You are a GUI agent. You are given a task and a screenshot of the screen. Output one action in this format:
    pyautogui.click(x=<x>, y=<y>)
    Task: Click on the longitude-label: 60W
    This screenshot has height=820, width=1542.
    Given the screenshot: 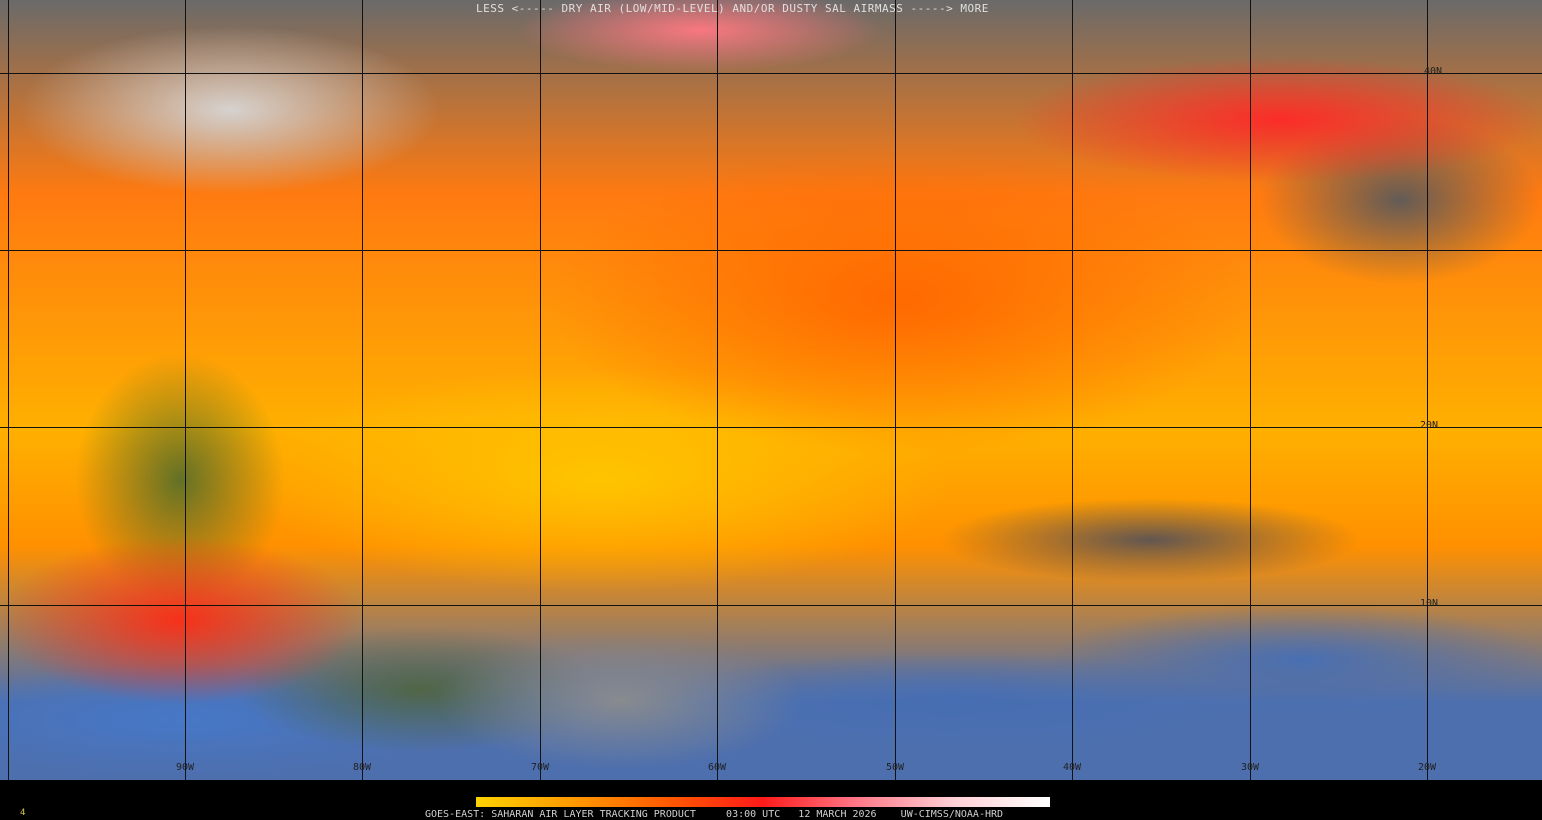 What is the action you would take?
    pyautogui.click(x=717, y=767)
    